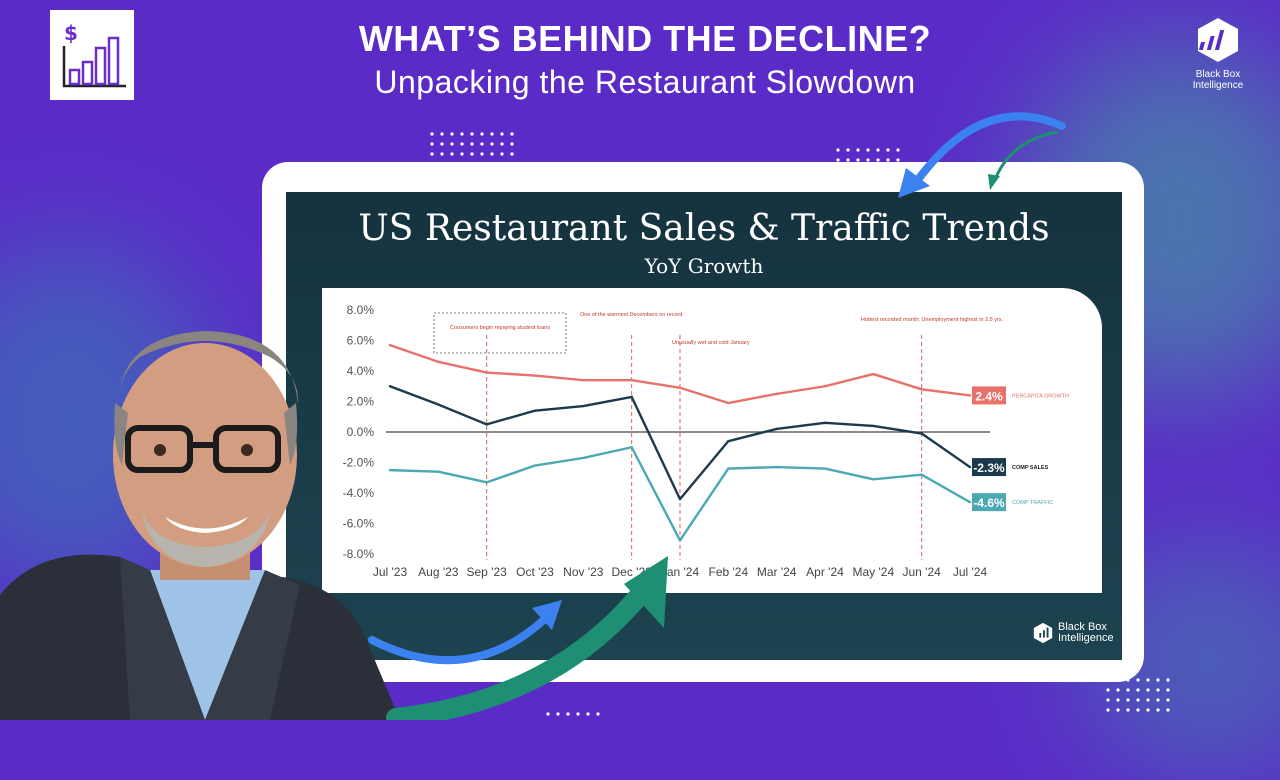 The height and width of the screenshot is (780, 1280). What do you see at coordinates (361, 310) in the screenshot?
I see `y-tick-label: 8.0%` at bounding box center [361, 310].